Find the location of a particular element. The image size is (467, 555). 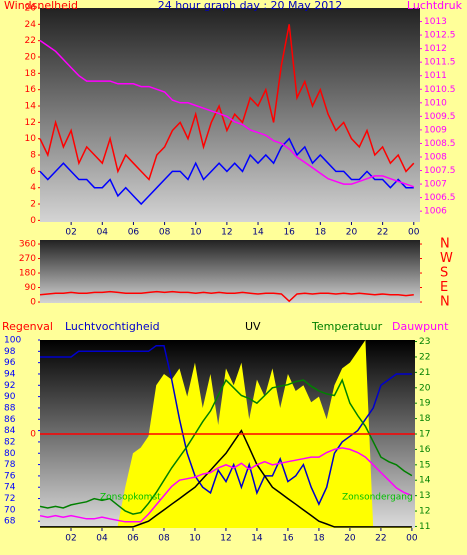

y-tick-label: 92 is located at coordinates (9, 386).